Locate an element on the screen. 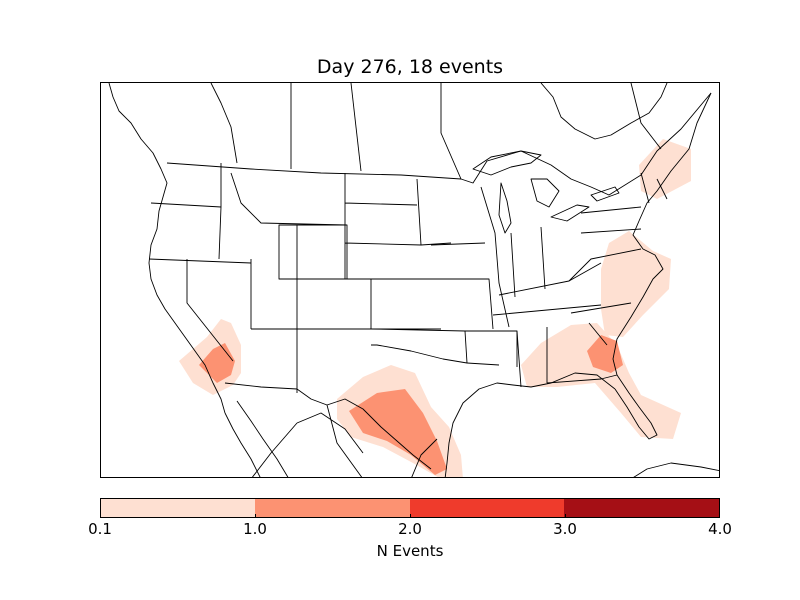 The width and height of the screenshot is (800, 600). state-line-va-wv is located at coordinates (605, 265).